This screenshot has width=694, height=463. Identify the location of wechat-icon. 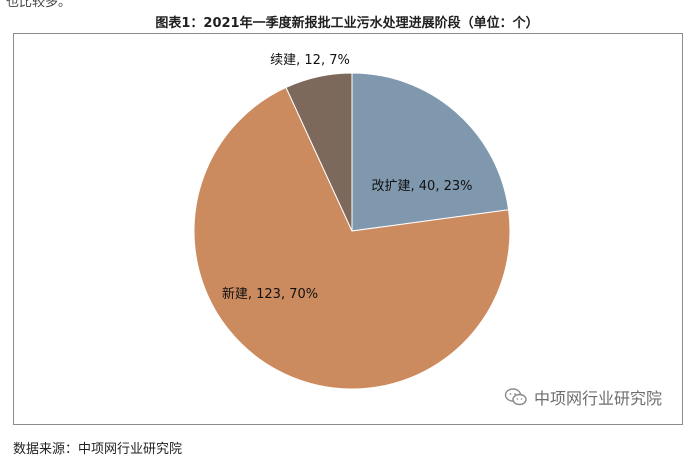
(515, 397).